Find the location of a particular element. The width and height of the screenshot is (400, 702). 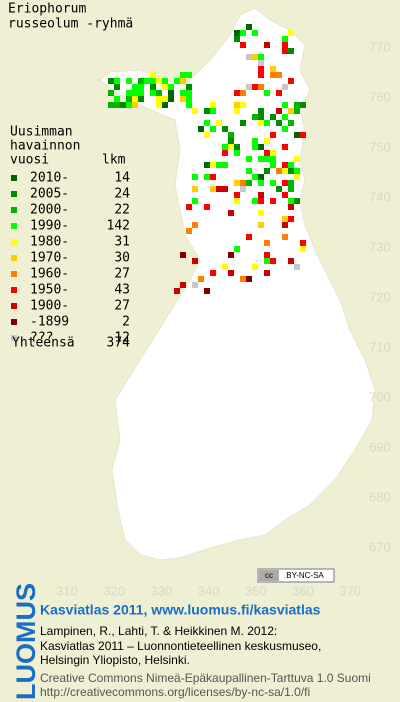

x-grid-label: 320 is located at coordinates (114, 590).